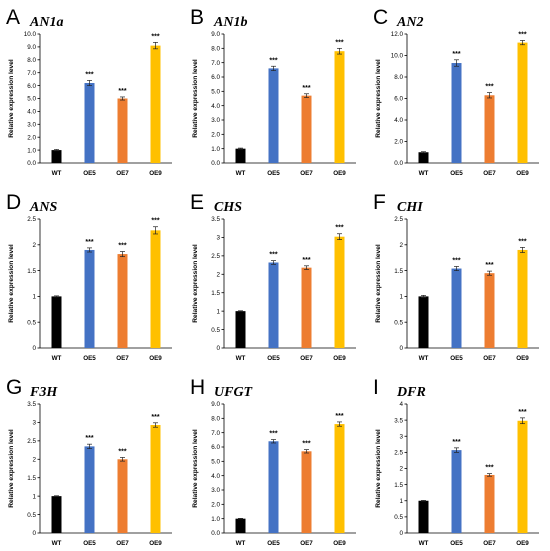  Describe the element at coordinates (197, 202) in the screenshot. I see `panel-letter: E` at that location.